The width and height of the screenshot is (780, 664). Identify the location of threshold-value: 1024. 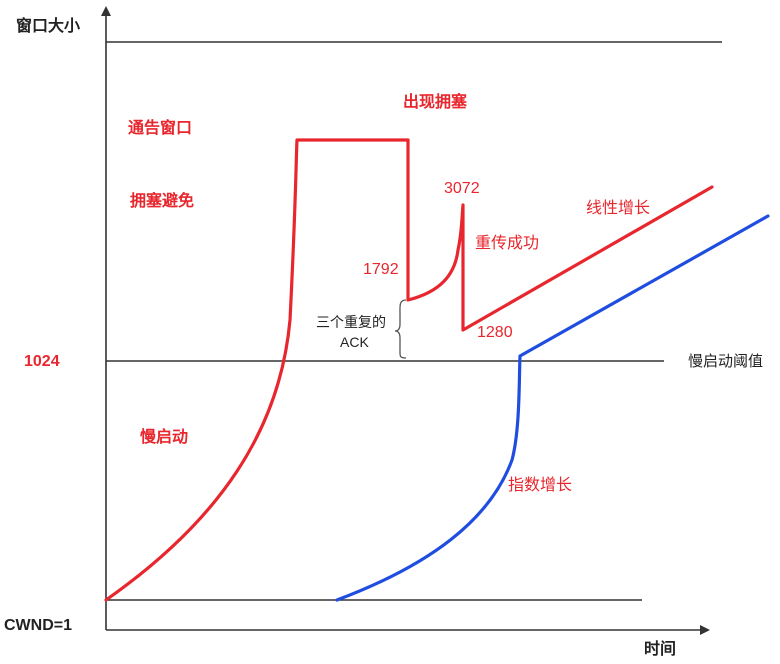
(42, 361).